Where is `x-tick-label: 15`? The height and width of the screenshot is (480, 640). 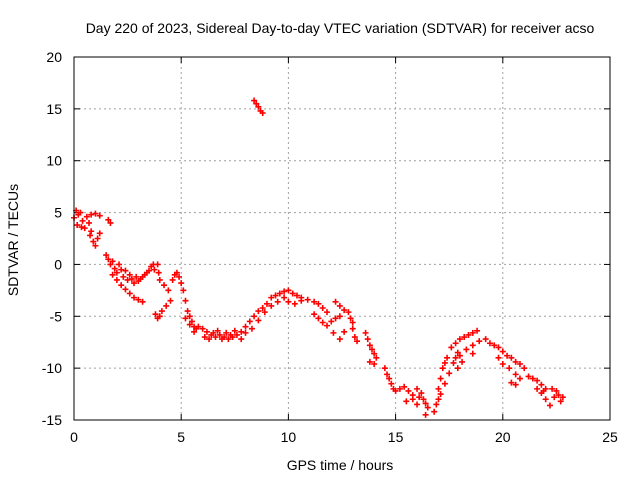 x-tick-label: 15 is located at coordinates (396, 437).